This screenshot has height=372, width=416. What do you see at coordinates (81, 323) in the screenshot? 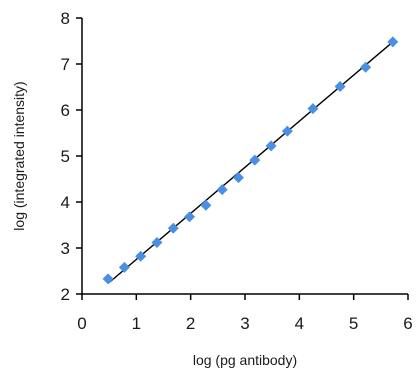
I see `x-tick-label: 0` at bounding box center [81, 323].